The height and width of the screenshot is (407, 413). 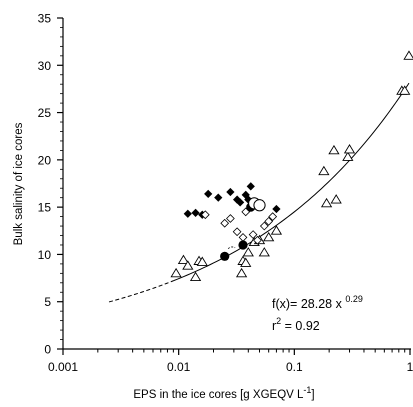 I want to click on x-axis-title: EPS in the ice cores [g XGEQV L-1], so click(x=223, y=393).